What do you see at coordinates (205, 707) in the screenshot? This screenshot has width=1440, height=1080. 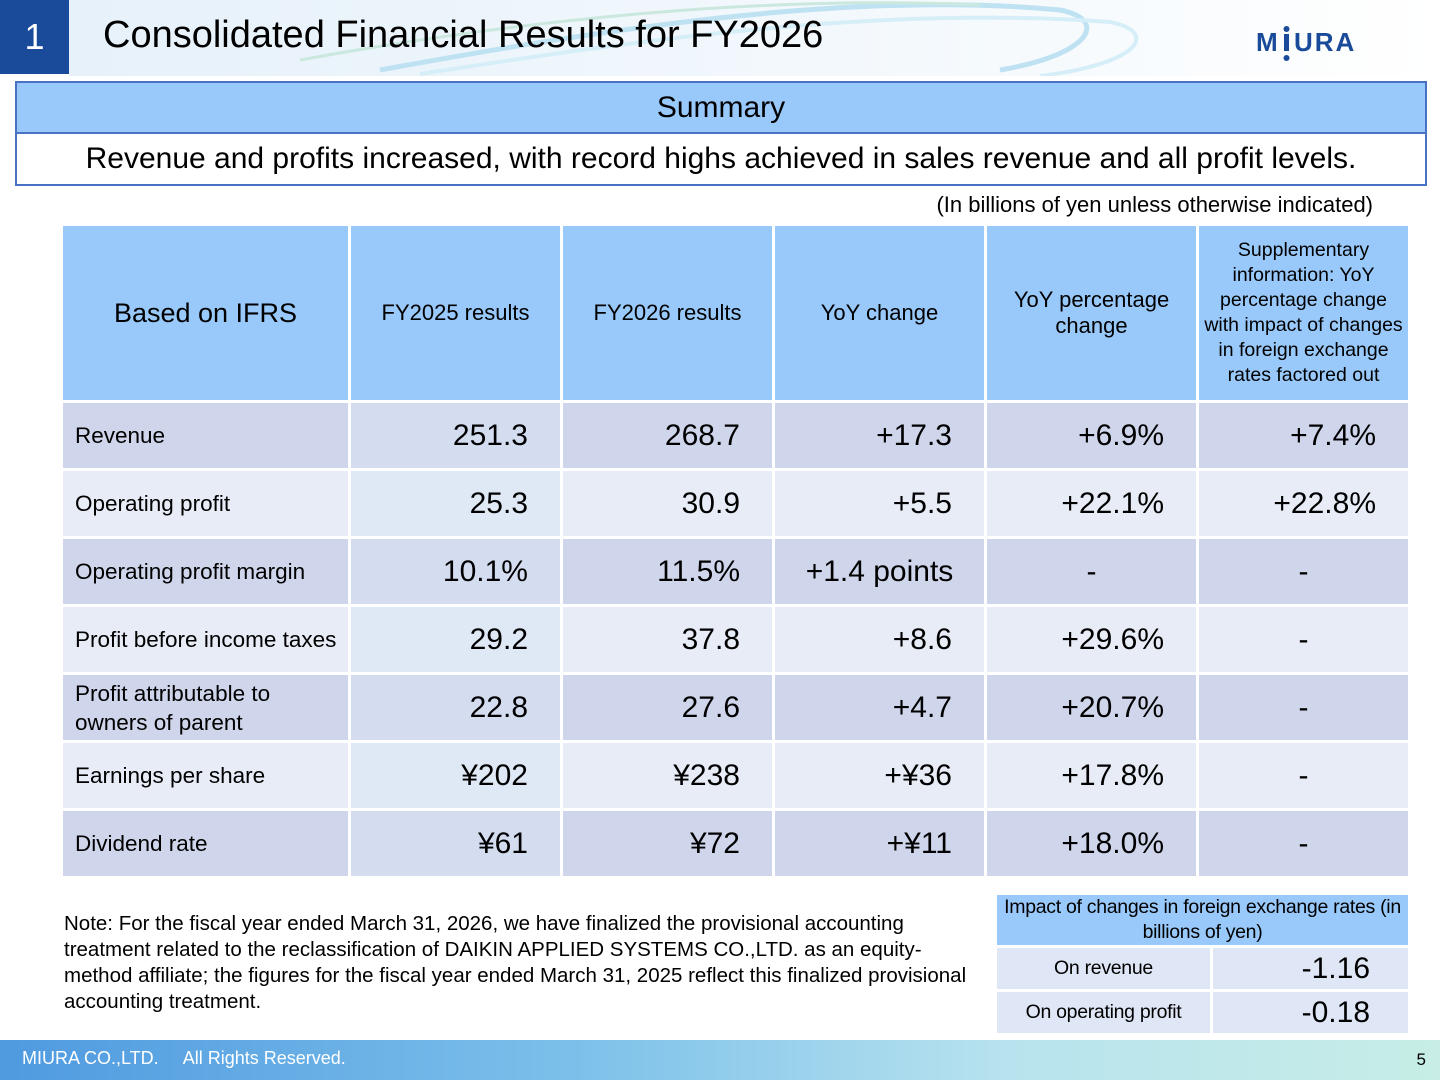 I see `row-label: Profit attributable to owners of parent` at bounding box center [205, 707].